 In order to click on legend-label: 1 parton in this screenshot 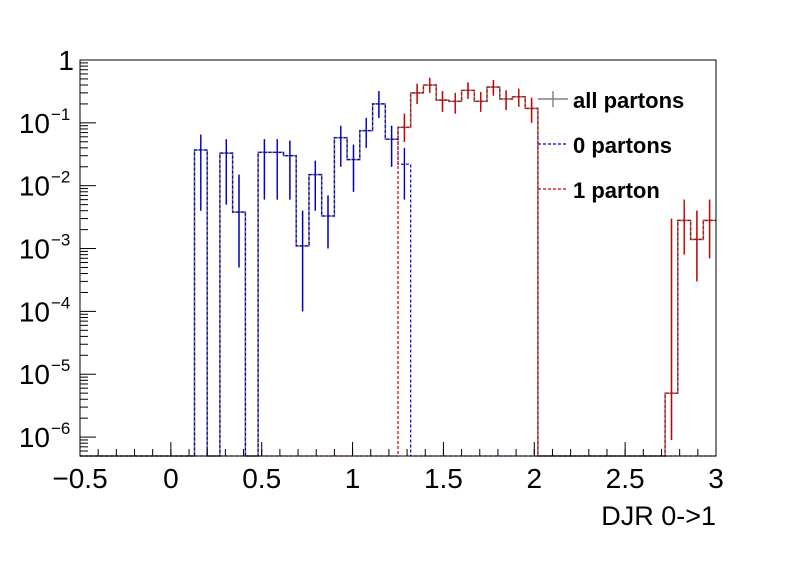, I will do `click(616, 190)`.